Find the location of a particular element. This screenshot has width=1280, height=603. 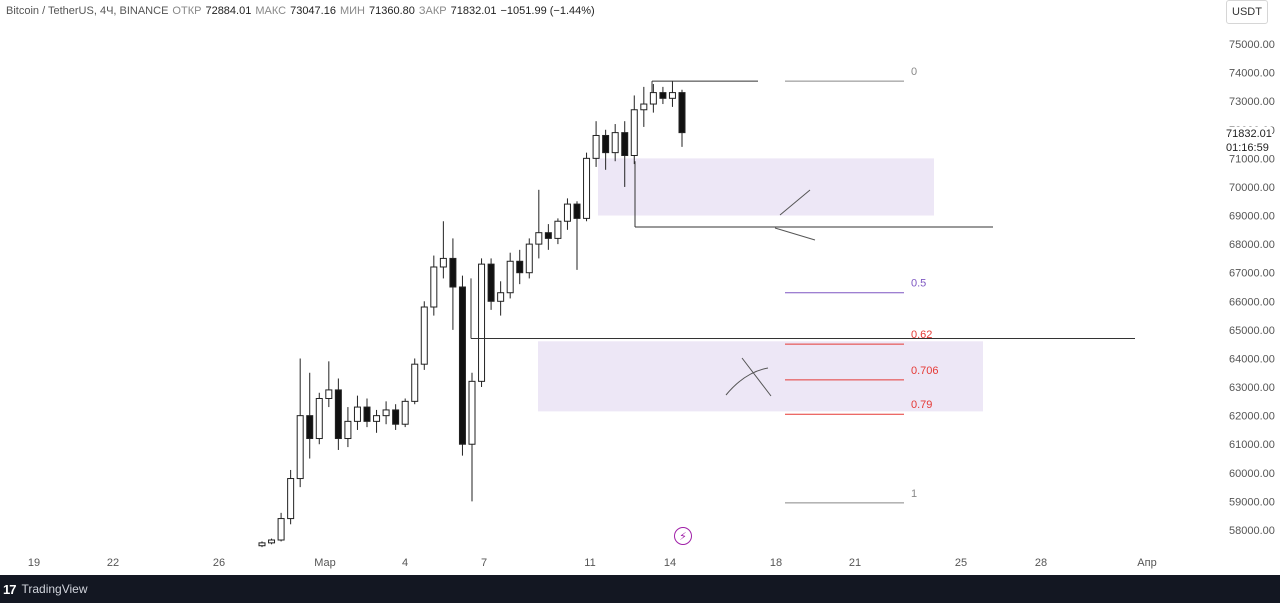

price-tick-label: 63000.00 is located at coordinates (1252, 388).